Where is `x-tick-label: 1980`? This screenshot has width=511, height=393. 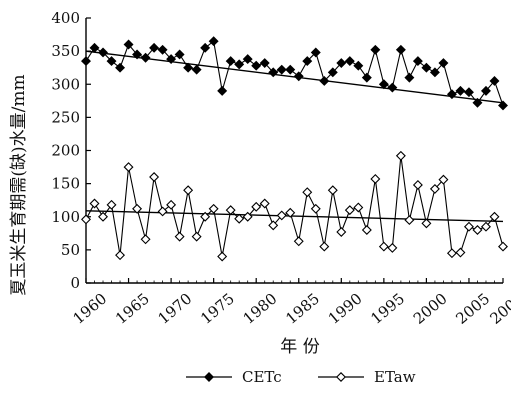
x-tick-label: 1980 is located at coordinates (260, 308).